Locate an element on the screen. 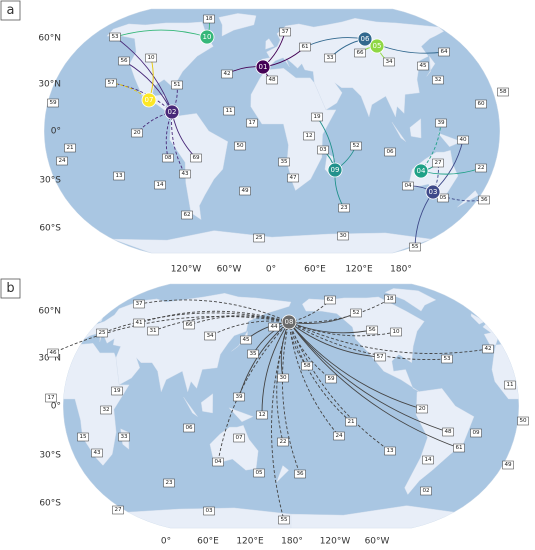  site-label: 44 is located at coordinates (274, 327).